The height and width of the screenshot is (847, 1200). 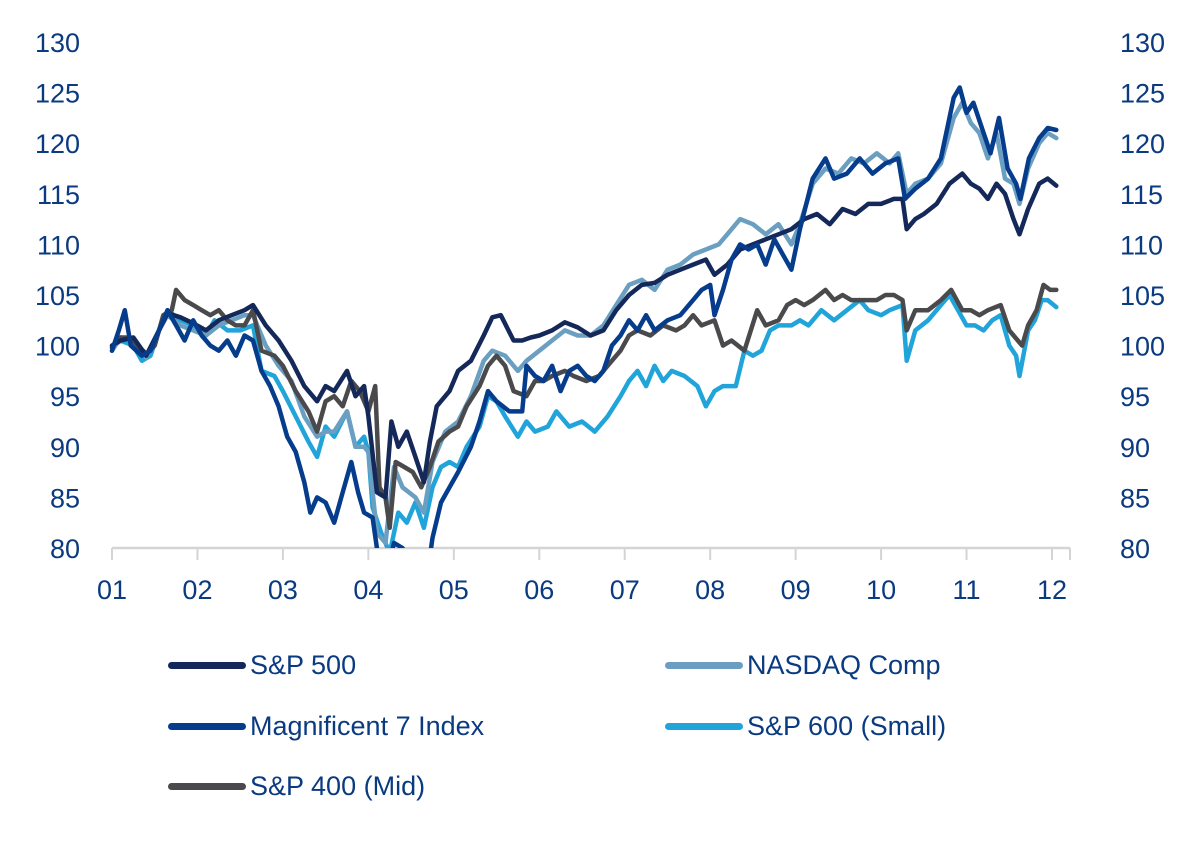 What do you see at coordinates (1135, 498) in the screenshot?
I see `y-tick-label-right: 85` at bounding box center [1135, 498].